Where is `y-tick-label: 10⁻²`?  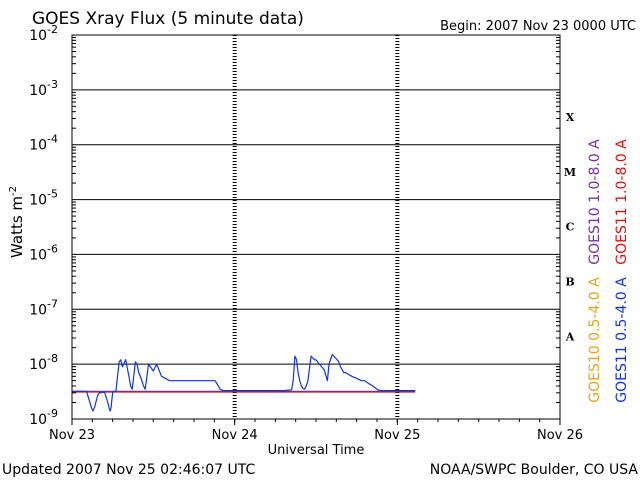
y-tick-label: 10⁻² is located at coordinates (43, 33).